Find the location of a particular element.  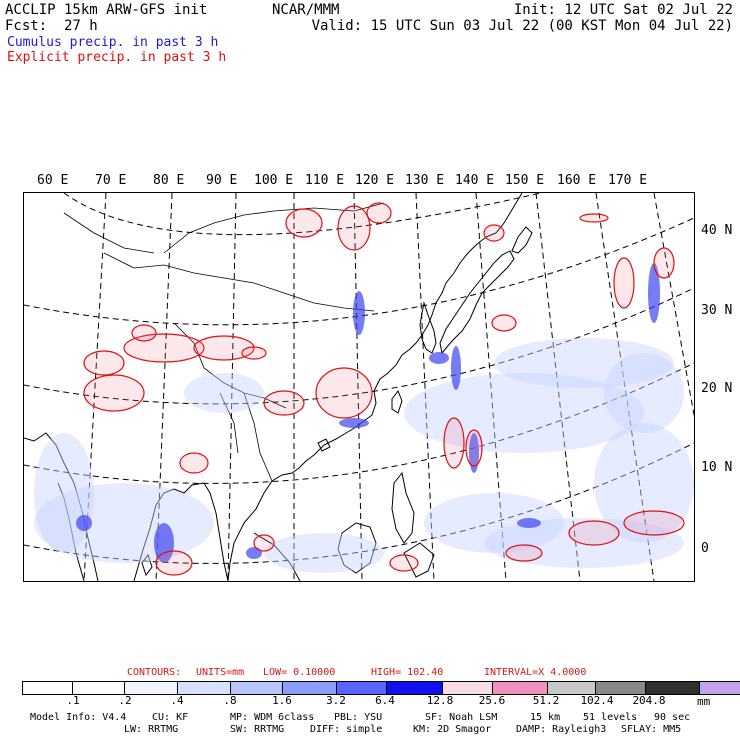

footer-timestep: 90 sec is located at coordinates (672, 717).